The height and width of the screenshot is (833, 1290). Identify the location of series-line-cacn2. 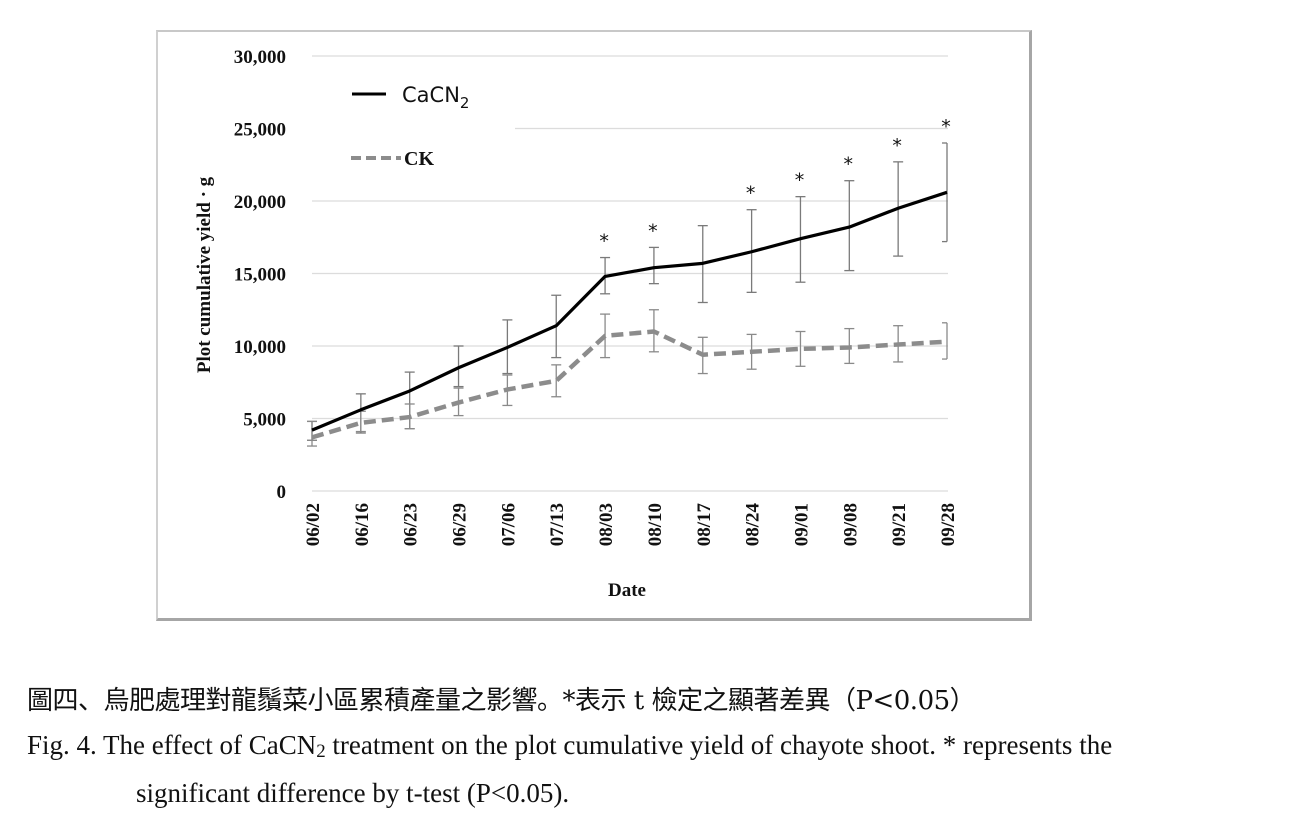
(629, 311).